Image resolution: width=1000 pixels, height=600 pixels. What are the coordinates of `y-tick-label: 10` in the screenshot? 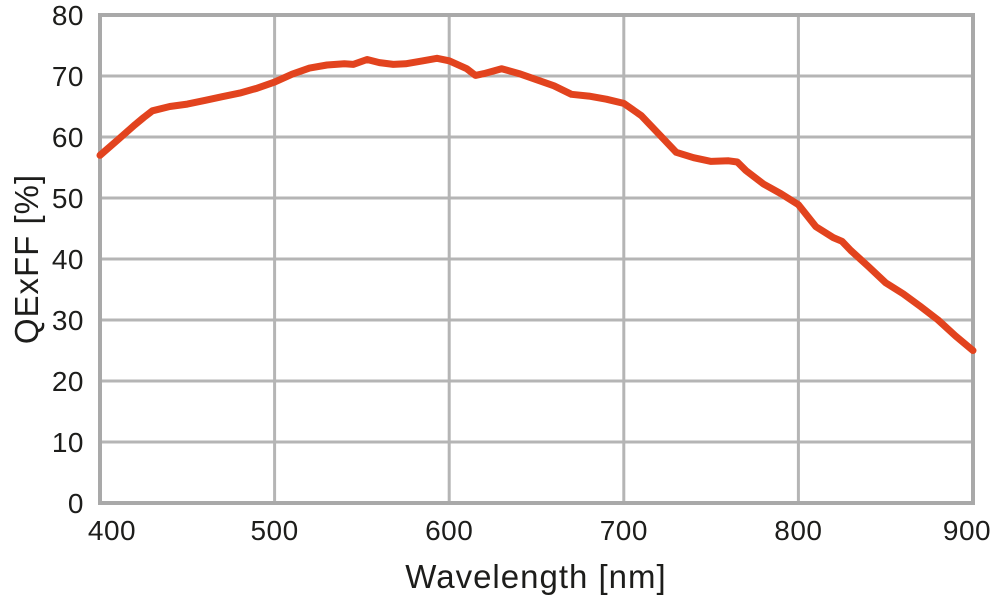 It's located at (68, 442).